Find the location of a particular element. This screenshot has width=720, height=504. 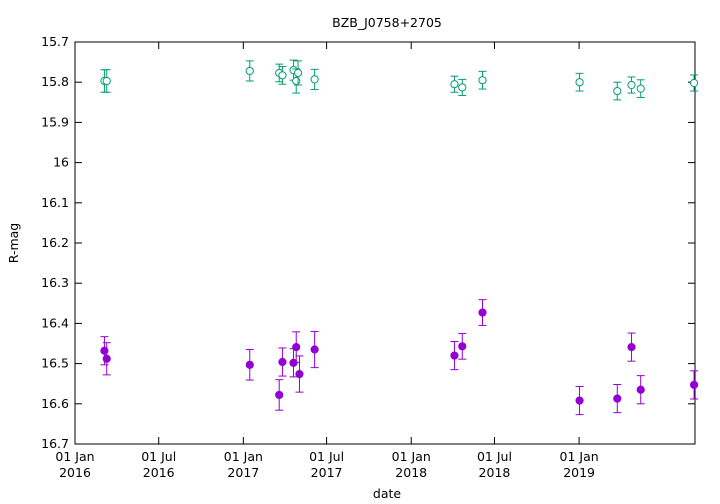

y-tick-label: 16.7 is located at coordinates (55, 443).